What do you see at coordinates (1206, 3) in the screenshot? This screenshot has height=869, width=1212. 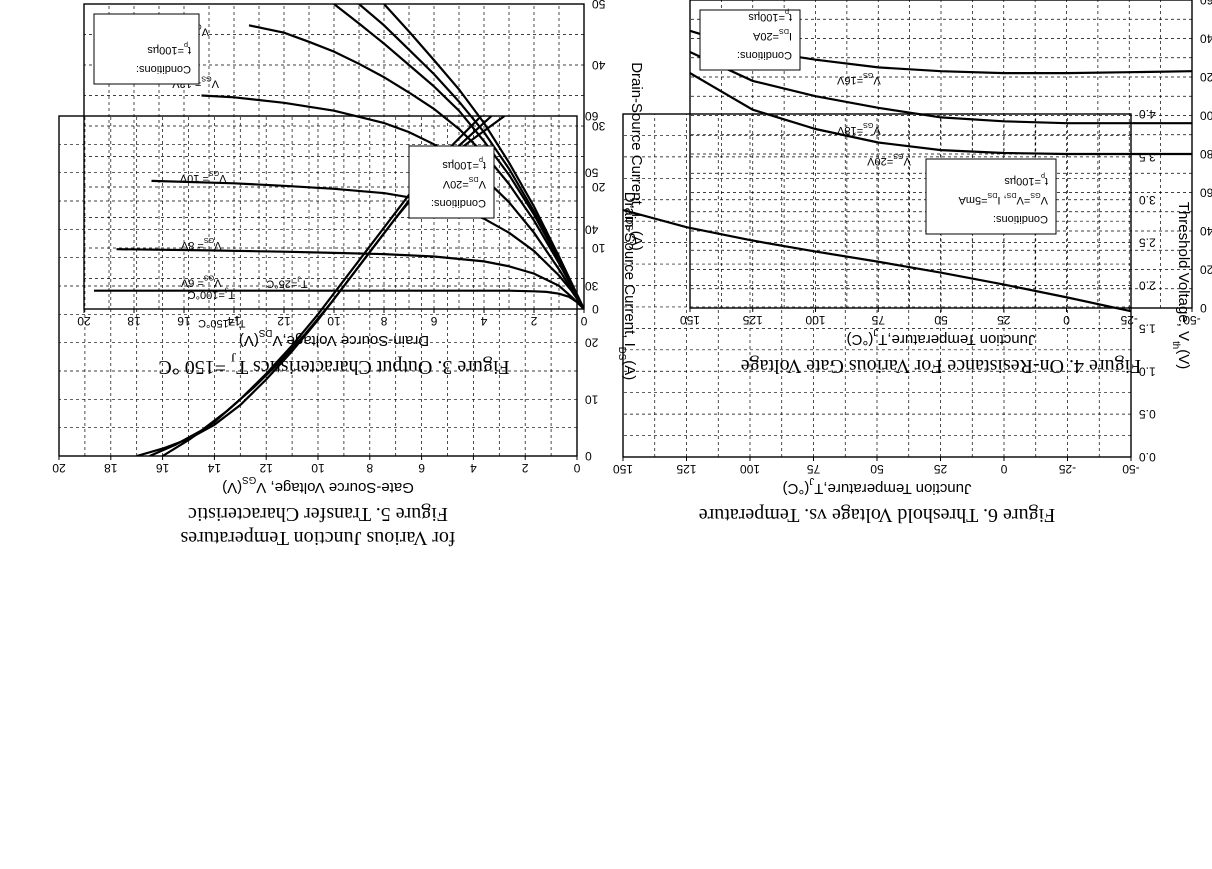 I see `y-tick-label: 160` at bounding box center [1206, 3].